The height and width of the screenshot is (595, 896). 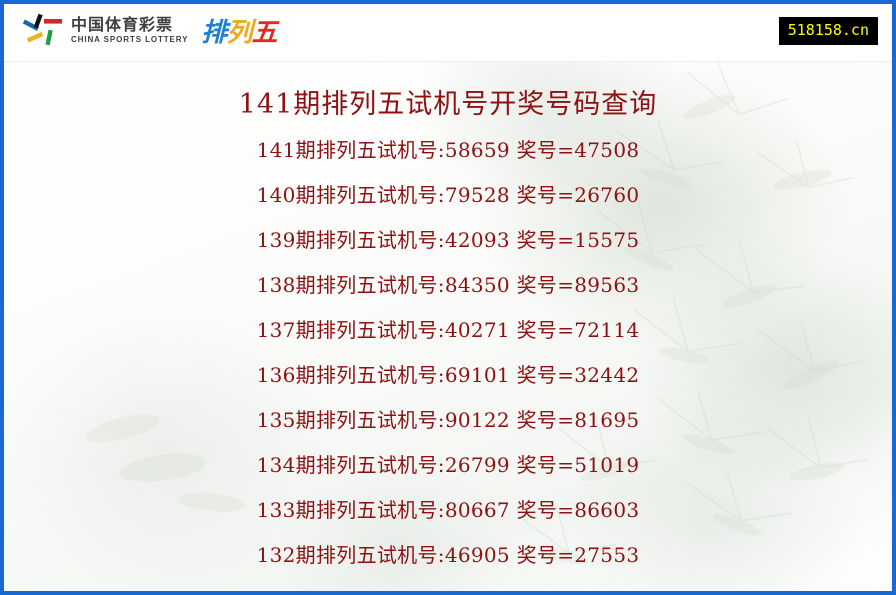 What do you see at coordinates (122, 24) in the screenshot?
I see `brand-name-cn: 中国体育彩票` at bounding box center [122, 24].